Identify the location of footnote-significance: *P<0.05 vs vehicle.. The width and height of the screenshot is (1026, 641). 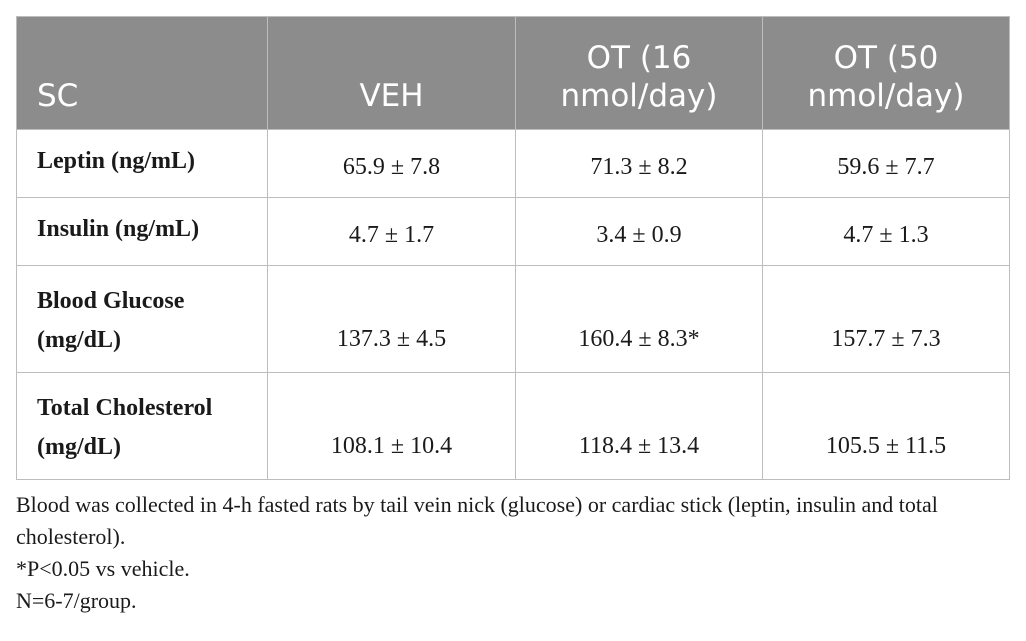
(103, 568).